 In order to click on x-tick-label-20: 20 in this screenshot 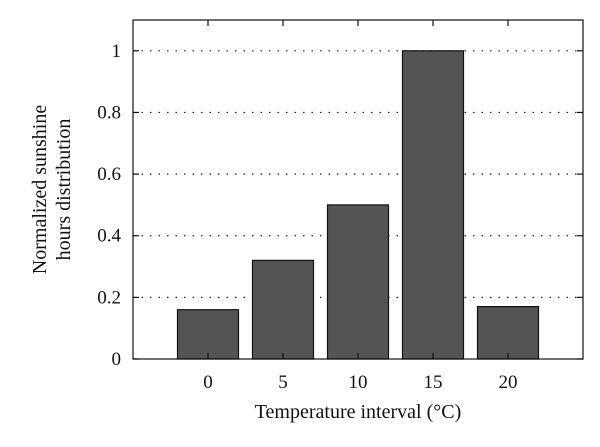, I will do `click(508, 382)`.